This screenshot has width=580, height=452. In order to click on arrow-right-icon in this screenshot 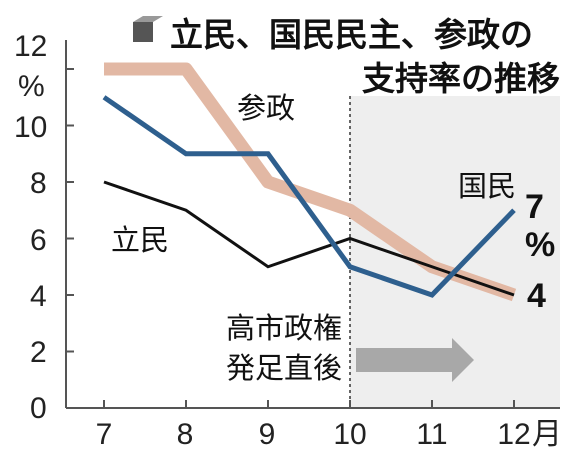, I will do `click(415, 360)`.